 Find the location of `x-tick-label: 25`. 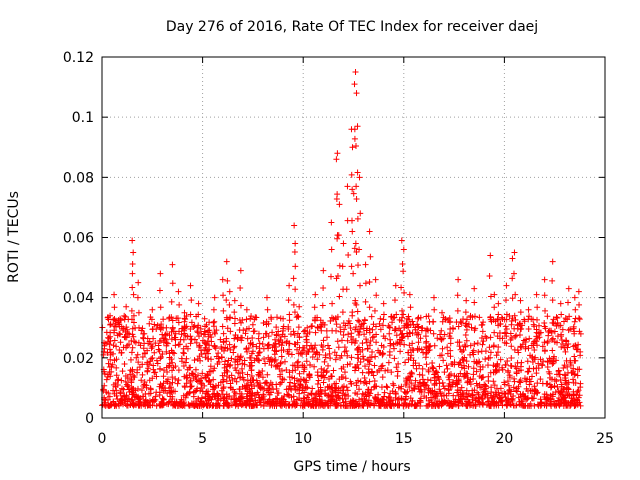

x-tick-label: 25 is located at coordinates (605, 439).